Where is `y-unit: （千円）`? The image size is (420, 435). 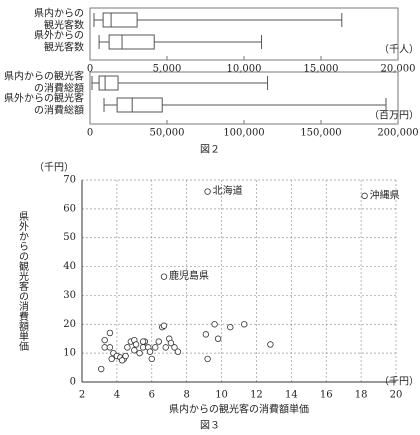 y-unit: （千円） is located at coordinates (54, 168).